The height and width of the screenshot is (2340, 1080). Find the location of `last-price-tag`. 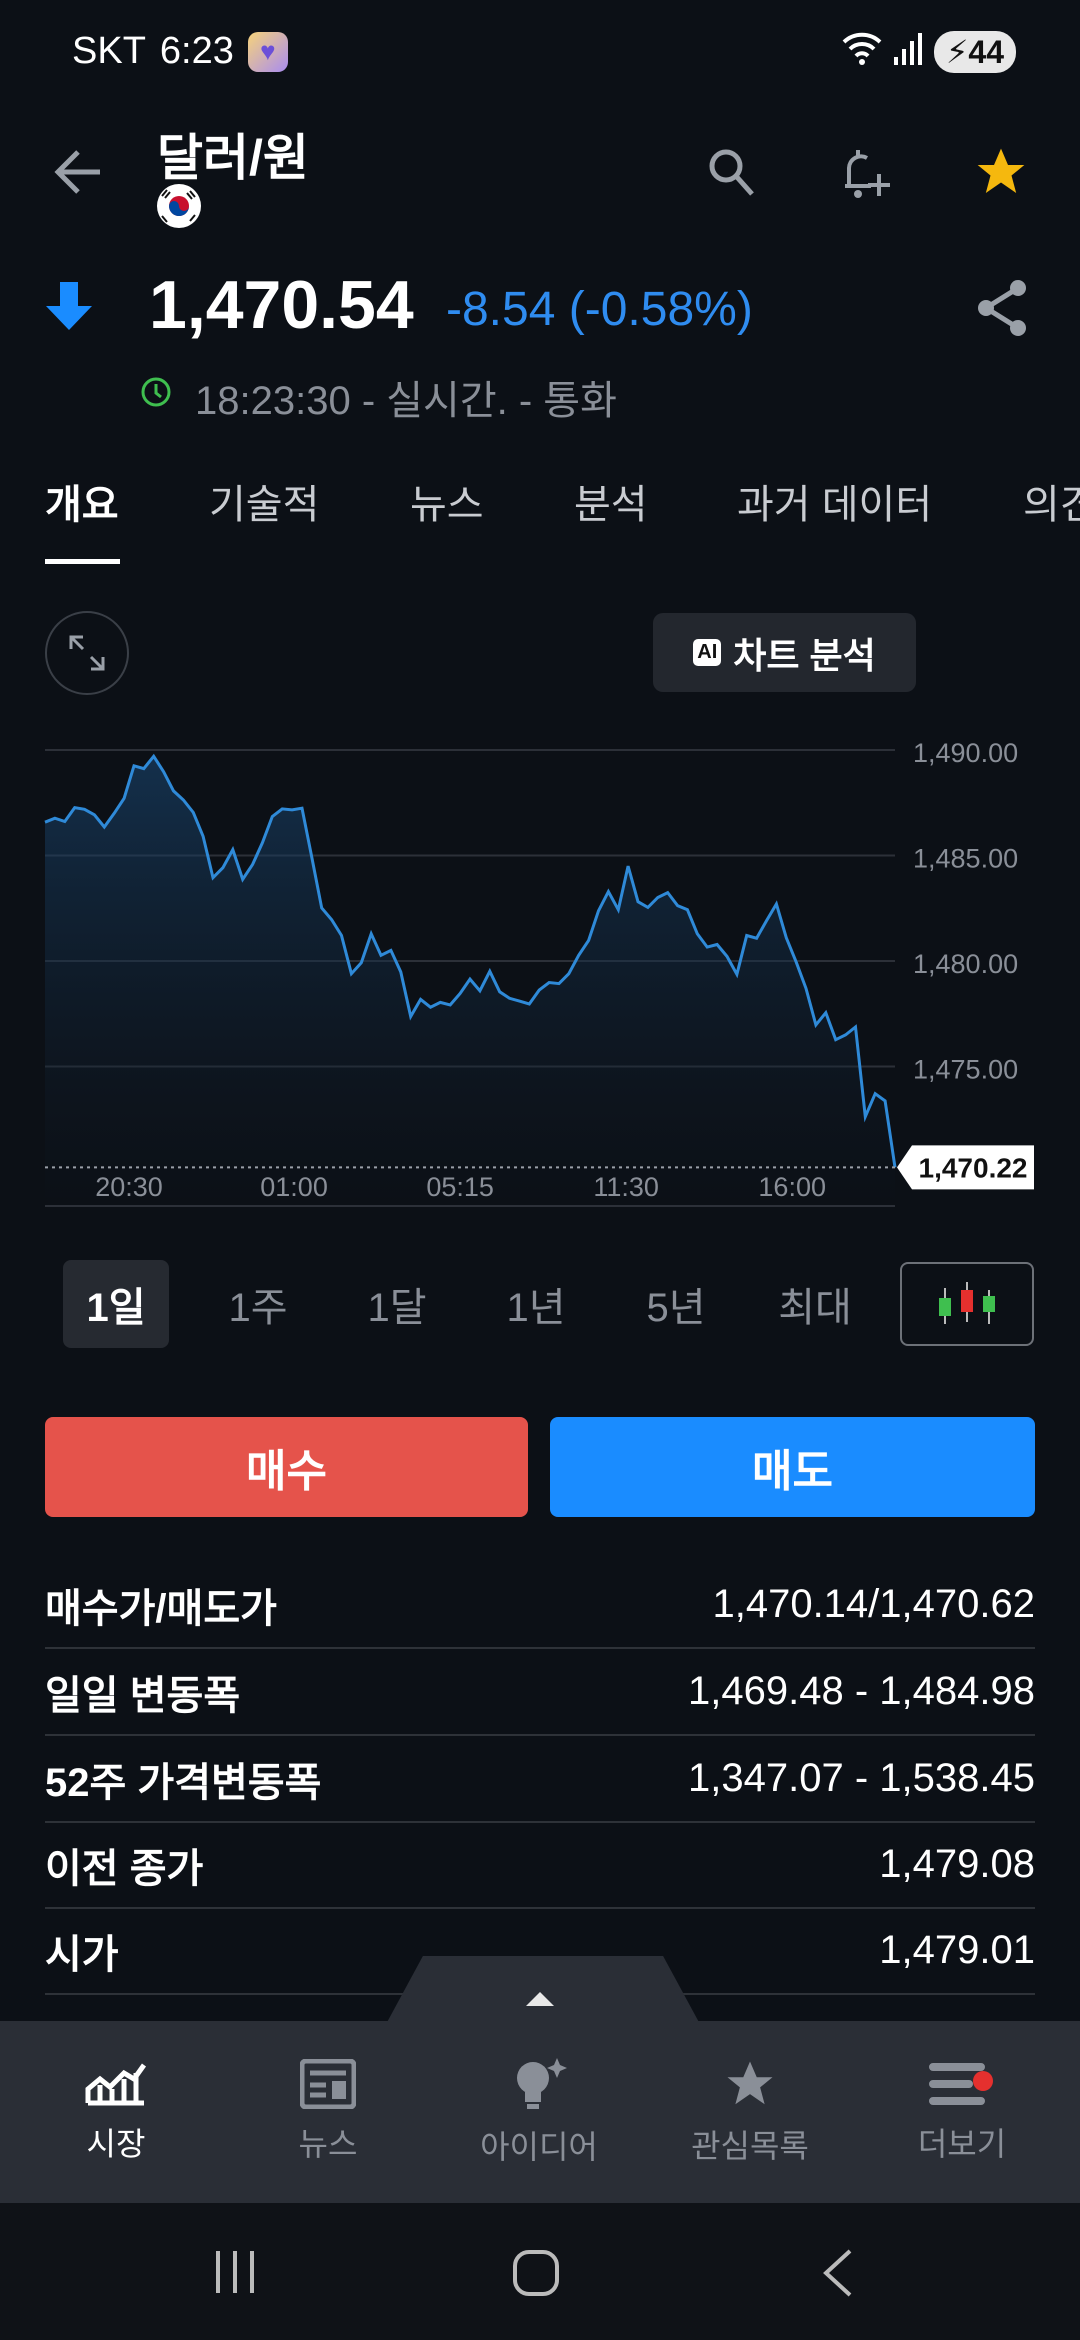

last-price-tag is located at coordinates (965, 1167).